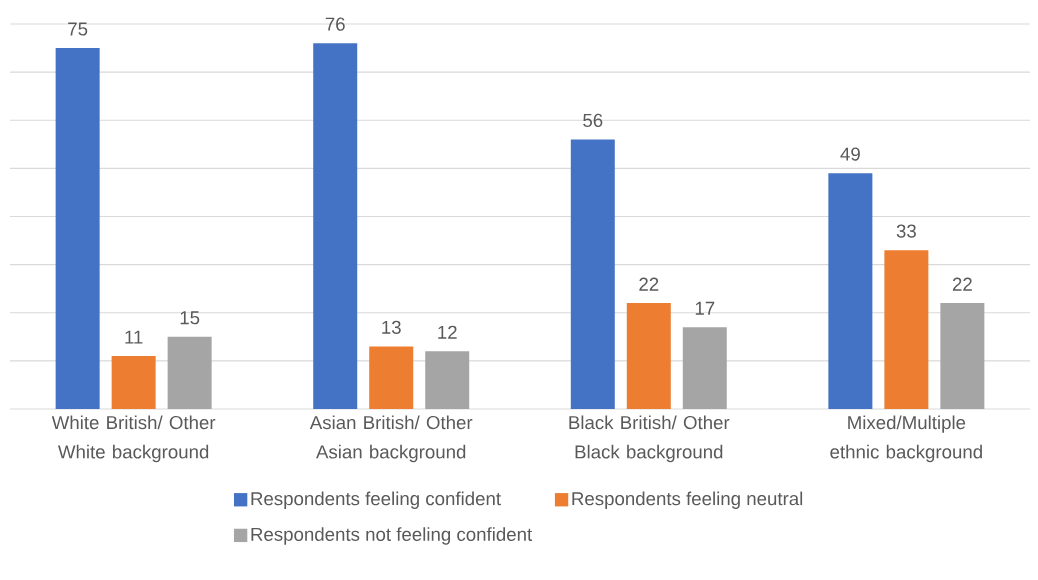 Image resolution: width=1038 pixels, height=580 pixels. What do you see at coordinates (335, 24) in the screenshot?
I see `data-label: 76` at bounding box center [335, 24].